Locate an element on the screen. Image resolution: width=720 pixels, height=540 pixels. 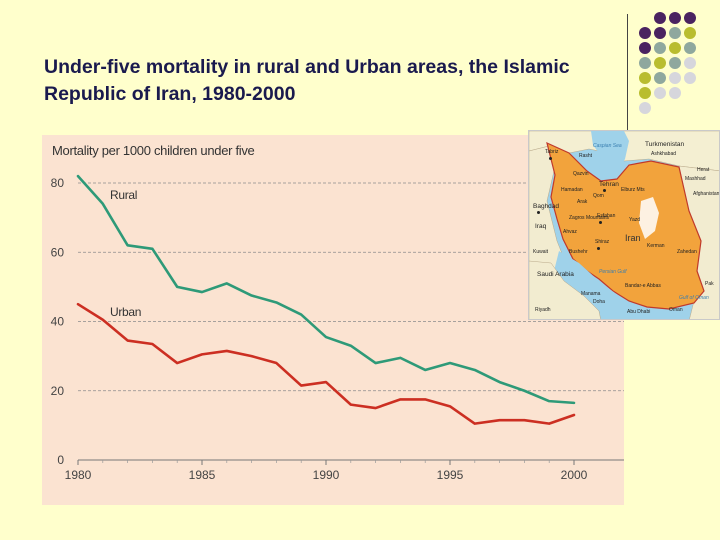
x-tick-label: 1980 is located at coordinates (78, 475).